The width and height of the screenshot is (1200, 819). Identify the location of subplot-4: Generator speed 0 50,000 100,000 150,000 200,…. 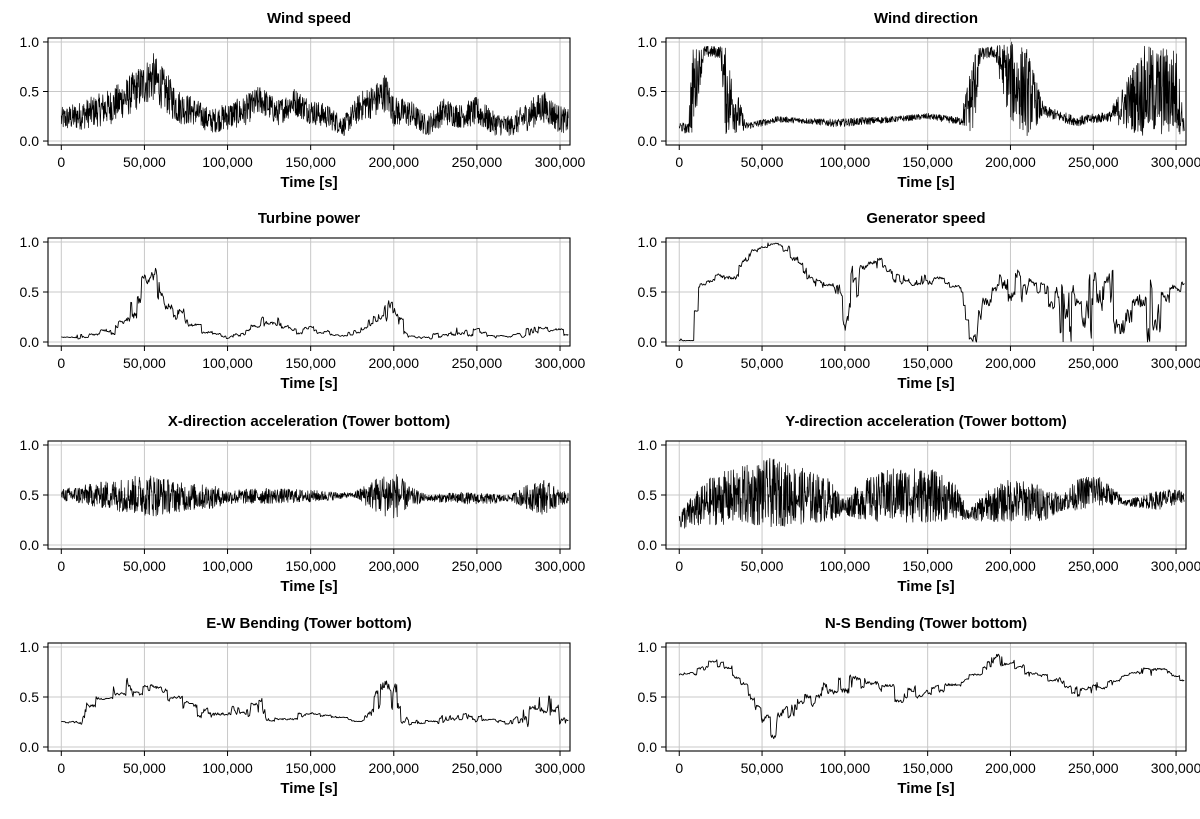
(919, 301).